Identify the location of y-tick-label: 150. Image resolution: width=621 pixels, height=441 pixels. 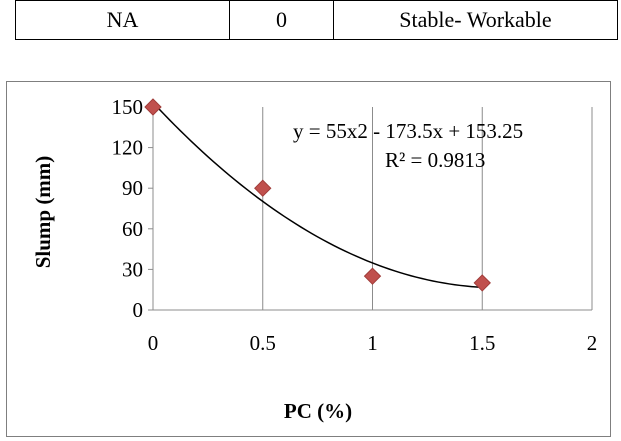
(128, 107).